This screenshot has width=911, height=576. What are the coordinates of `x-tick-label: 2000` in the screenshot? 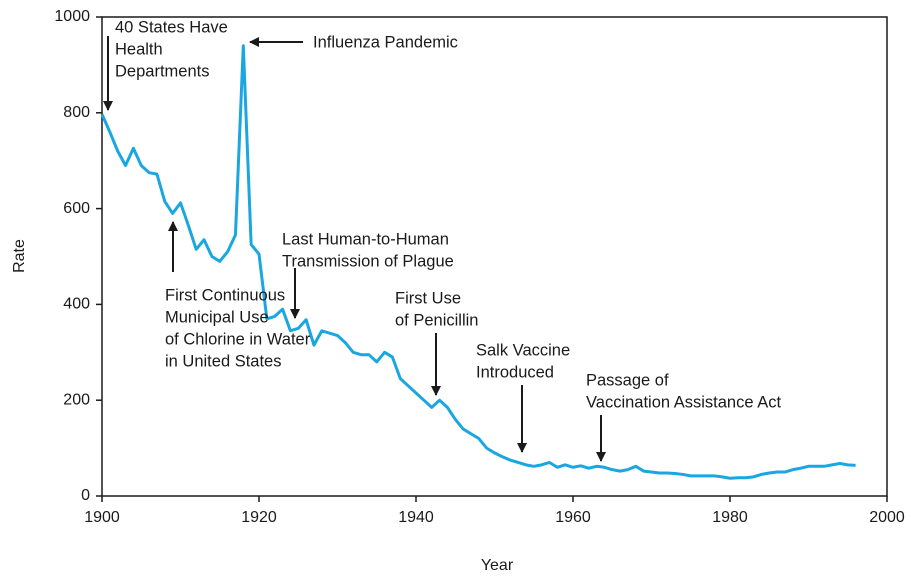 It's located at (887, 517).